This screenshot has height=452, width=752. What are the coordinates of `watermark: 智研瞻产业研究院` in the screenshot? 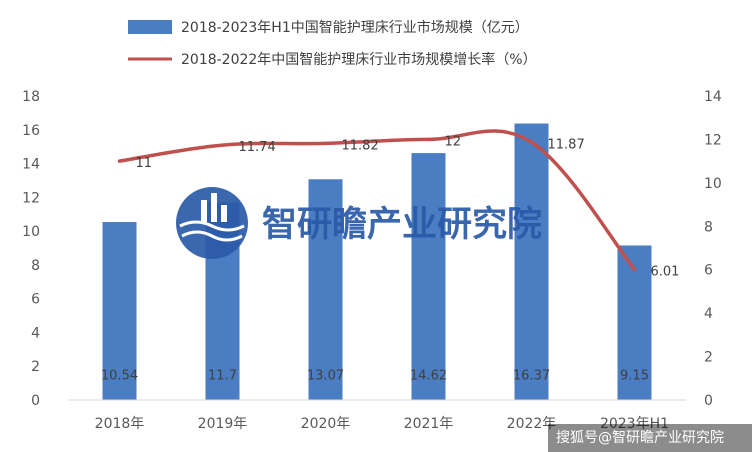 It's located at (359, 223).